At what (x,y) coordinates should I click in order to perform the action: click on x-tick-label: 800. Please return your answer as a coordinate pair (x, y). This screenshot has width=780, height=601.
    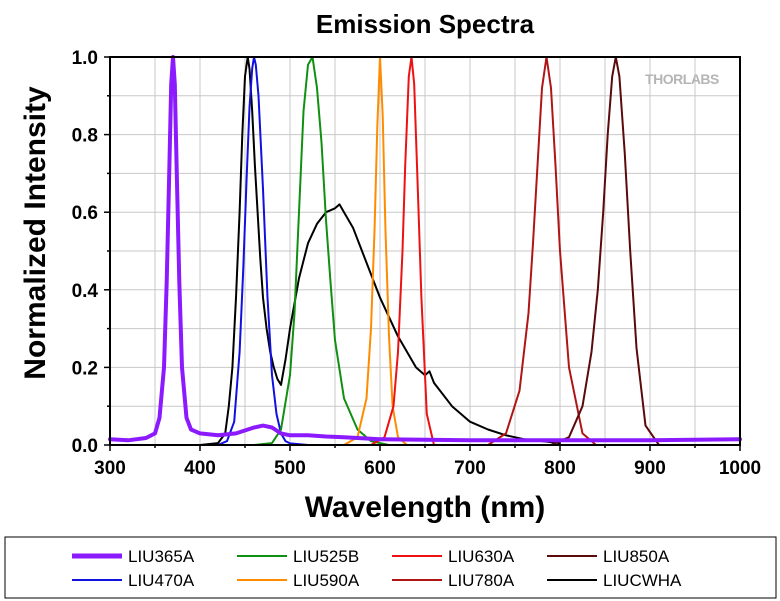
    Looking at the image, I should click on (560, 468).